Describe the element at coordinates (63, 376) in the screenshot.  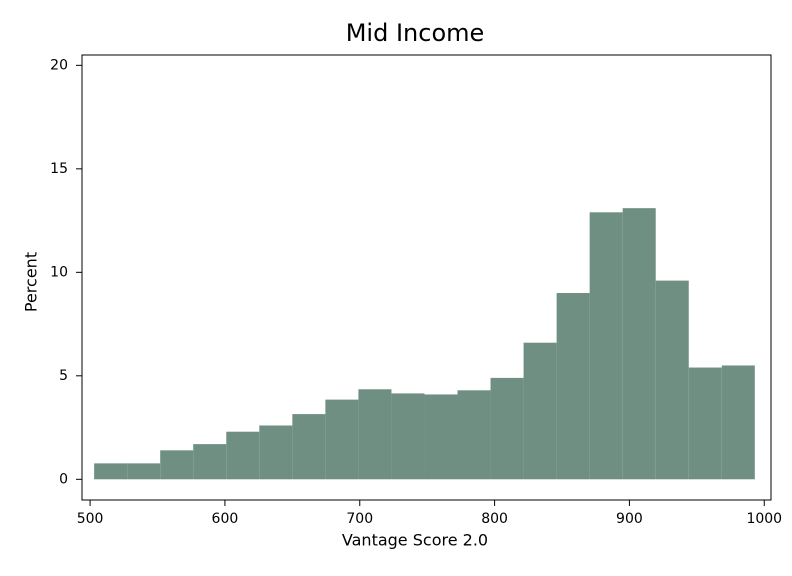
I see `y-tick-label: 5` at that location.